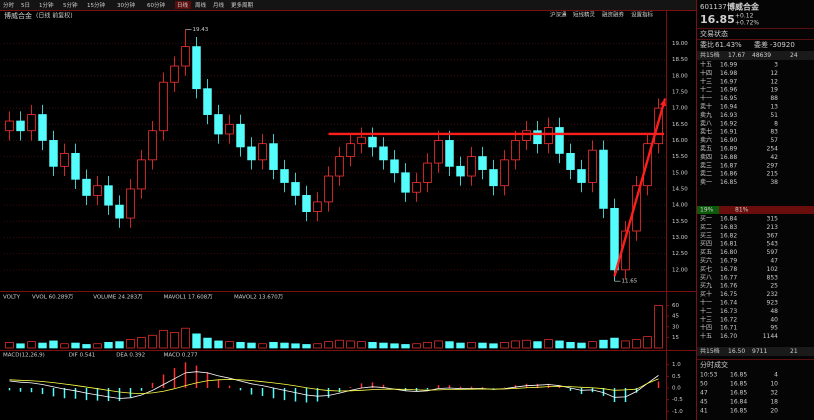 The height and width of the screenshot is (420, 814). I want to click on book-price: 16.86, so click(728, 174).